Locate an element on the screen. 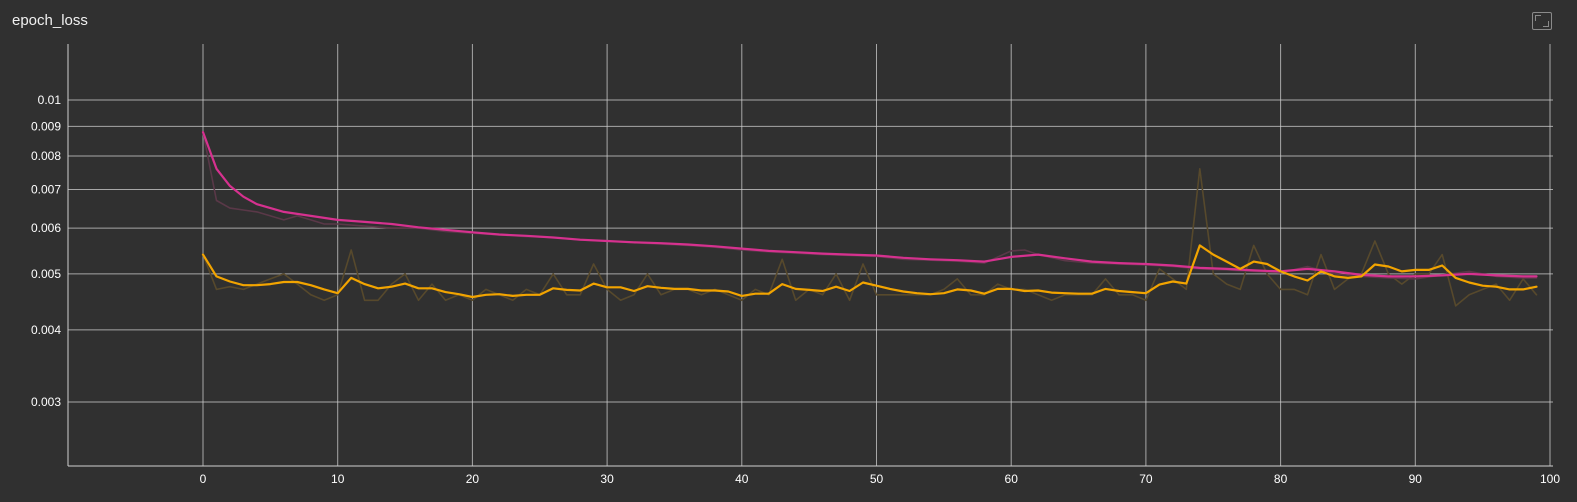  x-tick-label: 60 is located at coordinates (1012, 479).